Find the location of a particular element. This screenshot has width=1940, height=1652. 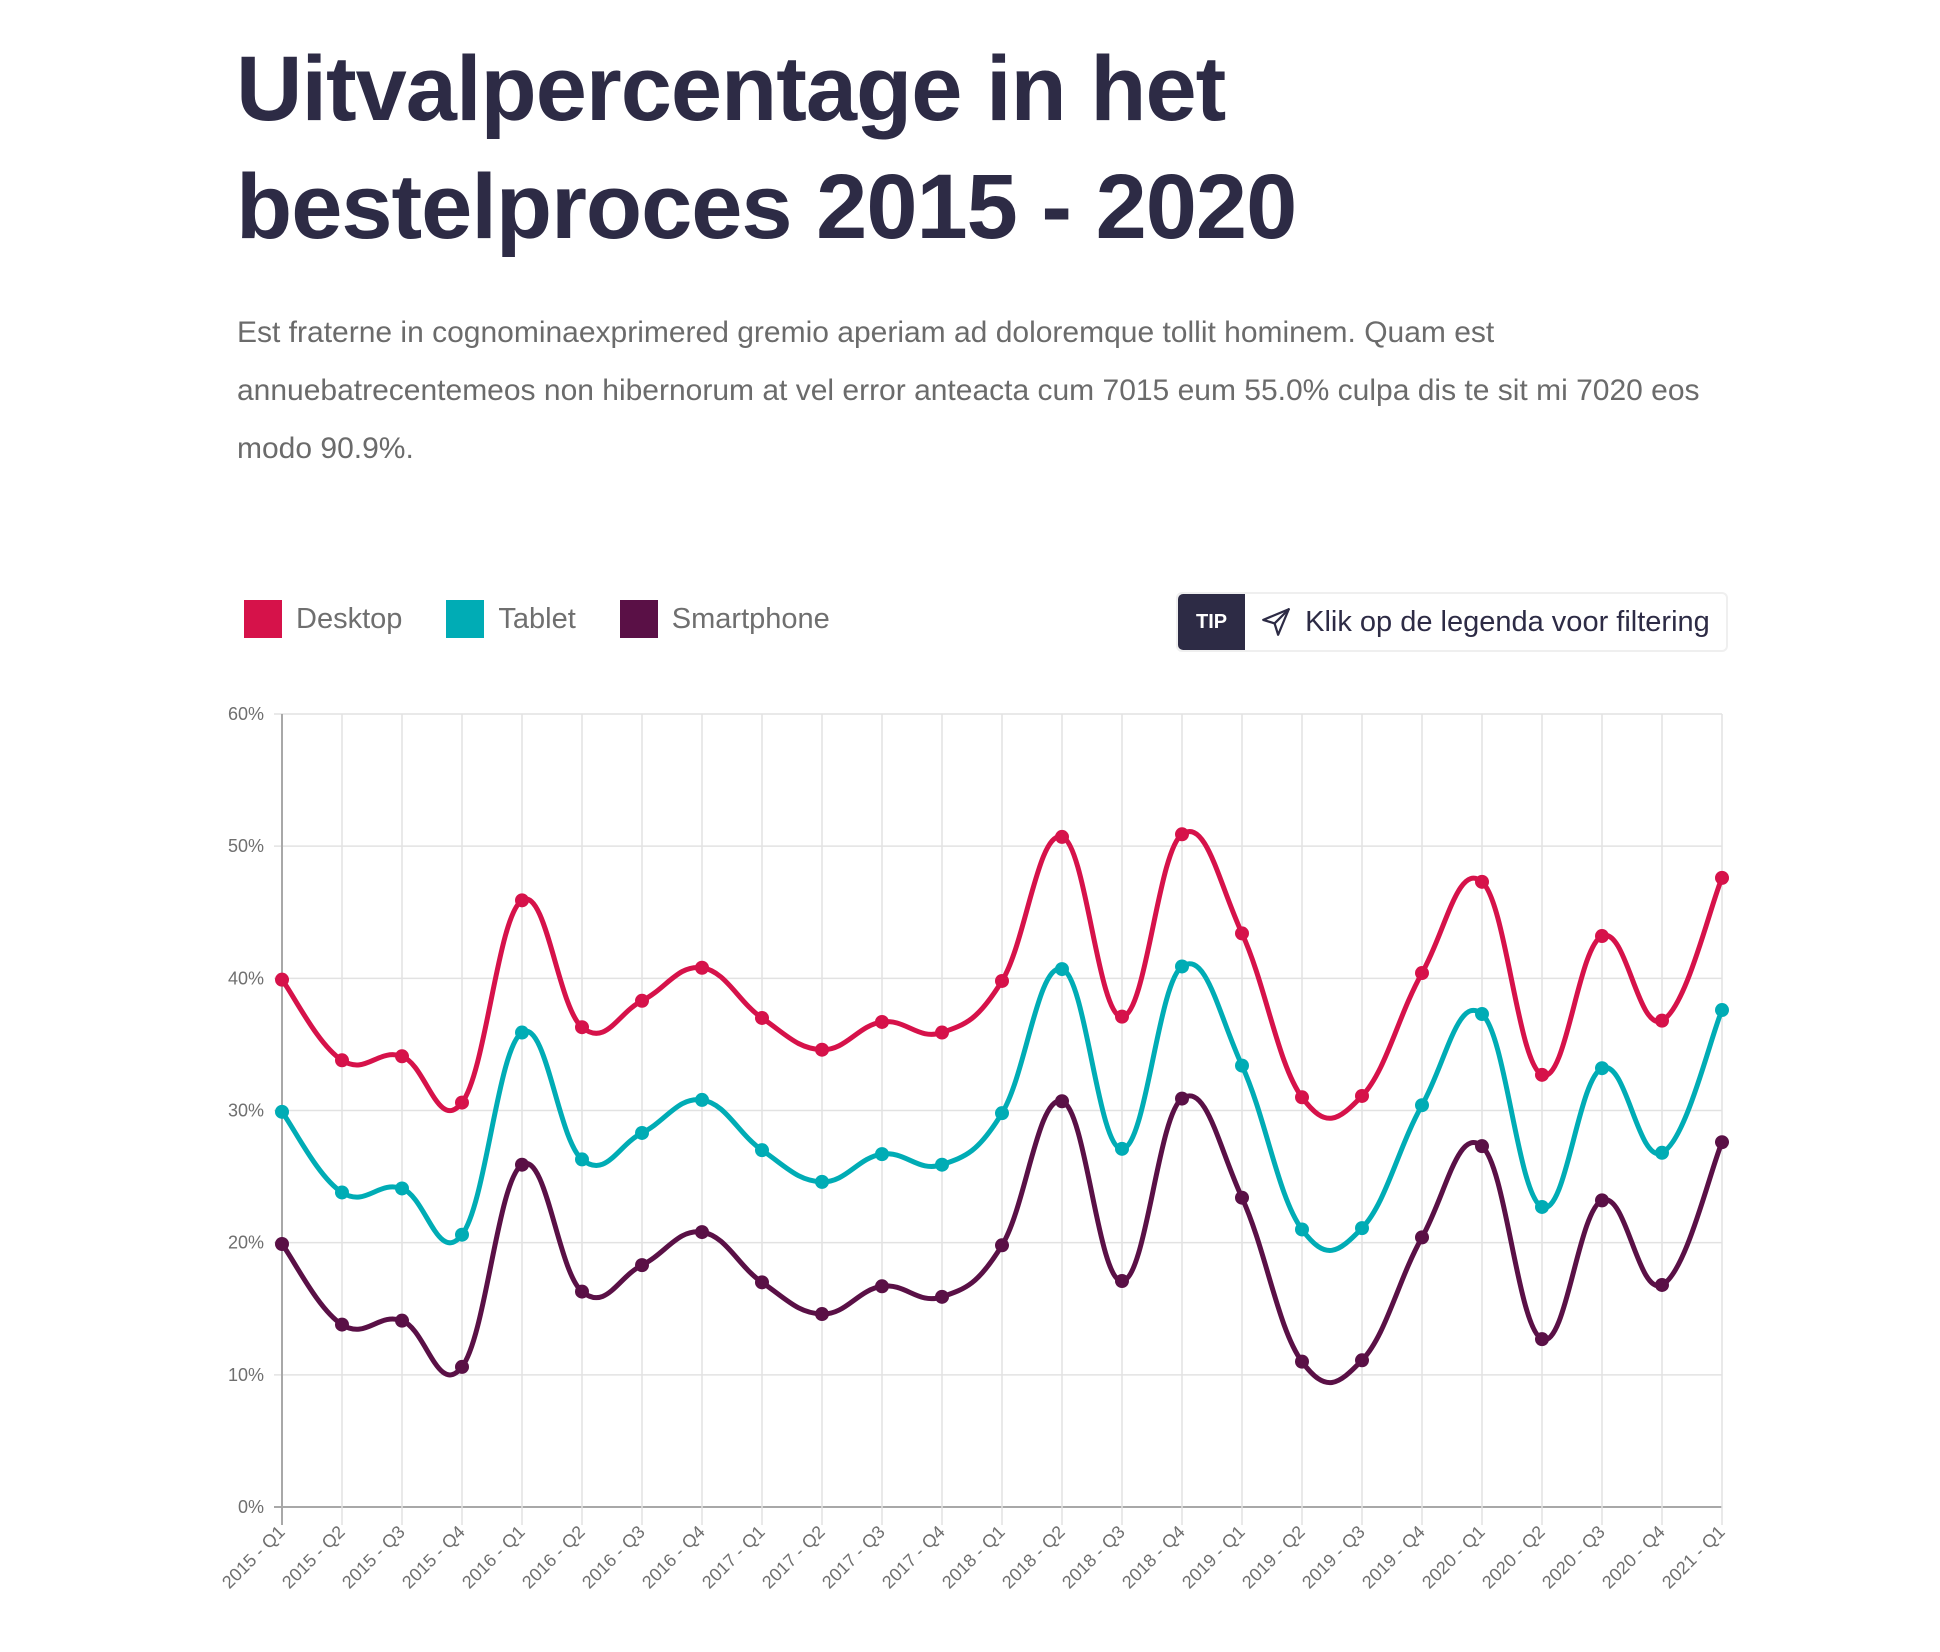

x-tick-label: 2020 - Q4 is located at coordinates (1633, 1557).